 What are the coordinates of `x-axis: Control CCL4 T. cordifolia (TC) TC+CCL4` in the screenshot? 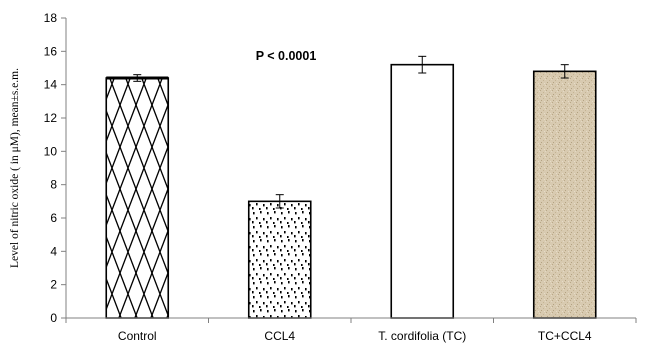 It's located at (351, 330).